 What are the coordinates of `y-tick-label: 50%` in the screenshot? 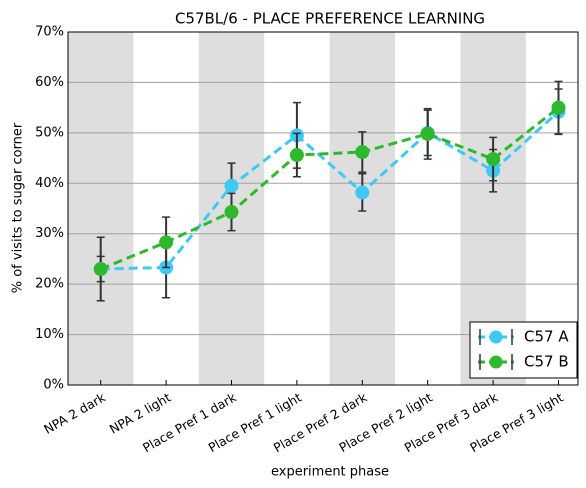 It's located at (49, 132).